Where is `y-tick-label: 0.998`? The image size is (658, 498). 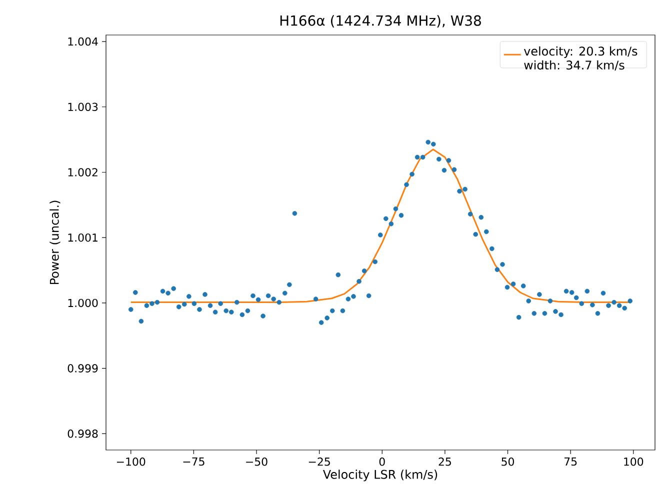
y-tick-label: 0.998 is located at coordinates (83, 434).